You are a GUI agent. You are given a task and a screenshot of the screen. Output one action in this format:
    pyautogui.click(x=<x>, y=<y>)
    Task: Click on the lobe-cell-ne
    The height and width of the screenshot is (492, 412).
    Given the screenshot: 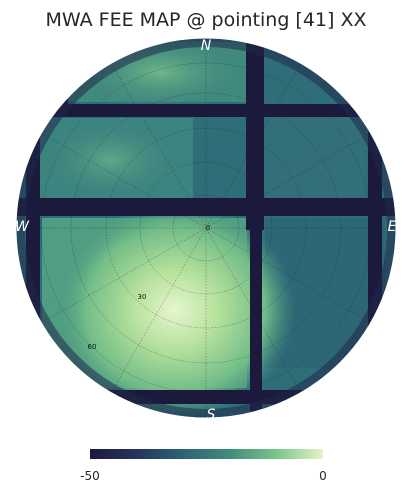 What is the action you would take?
    pyautogui.click(x=315, y=158)
    